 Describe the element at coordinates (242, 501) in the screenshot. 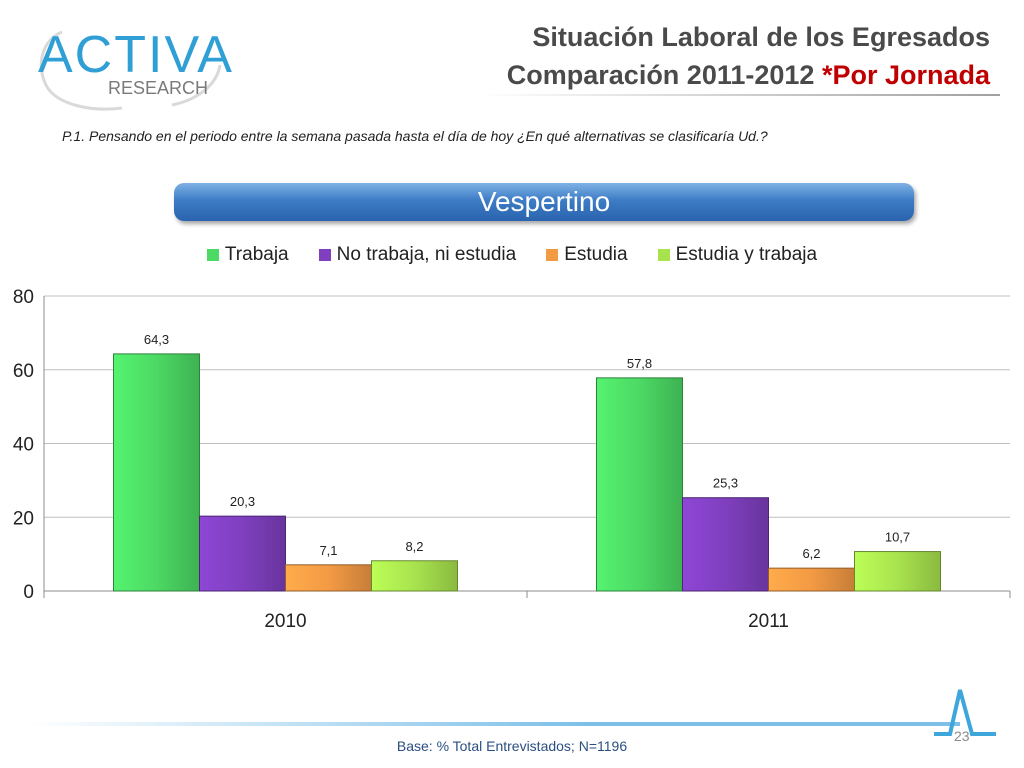

I see `data-label: 20,3` at that location.